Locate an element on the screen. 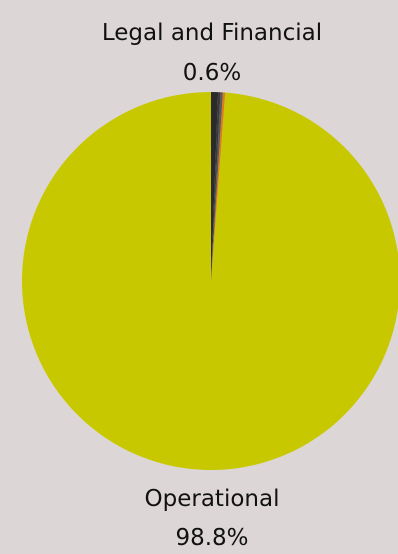 The height and width of the screenshot is (554, 398). pie-slice-legal-and-financial is located at coordinates (215, 186).